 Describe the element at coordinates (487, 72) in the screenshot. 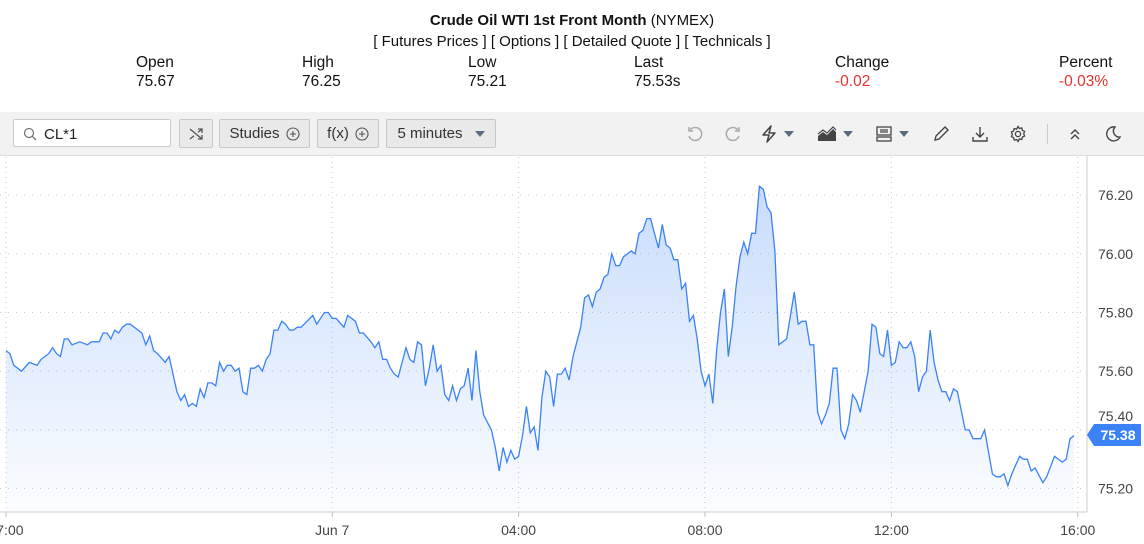

I see `stat-low: Low 75.21` at that location.